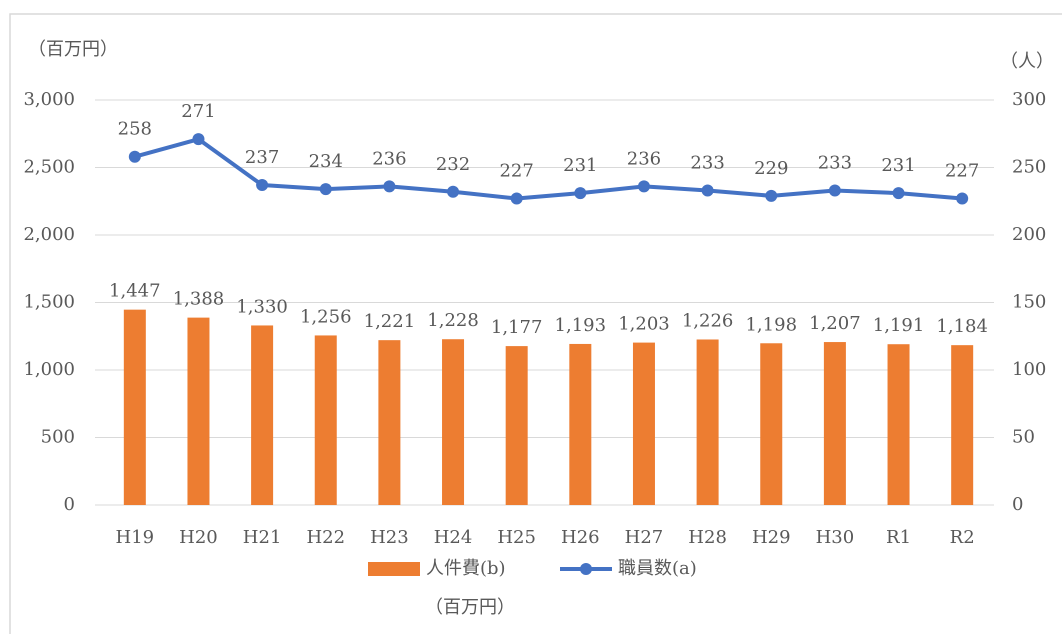 Image resolution: width=1062 pixels, height=634 pixels. I want to click on data-label: 1,184, so click(962, 326).